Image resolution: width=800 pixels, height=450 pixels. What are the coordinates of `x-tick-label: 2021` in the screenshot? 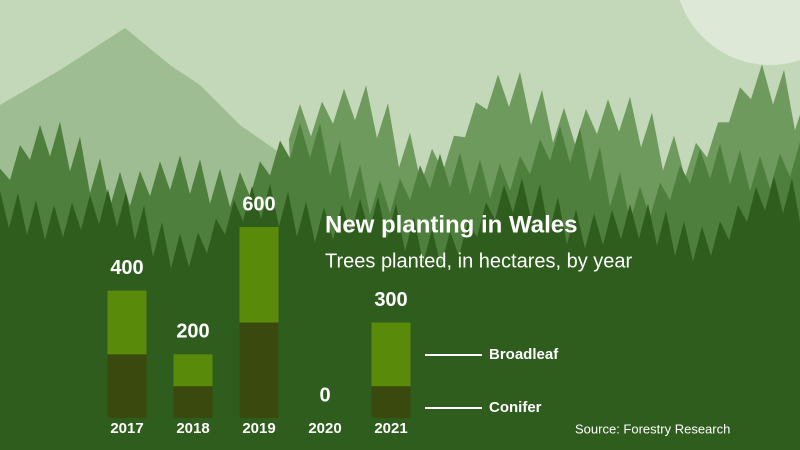 It's located at (390, 428).